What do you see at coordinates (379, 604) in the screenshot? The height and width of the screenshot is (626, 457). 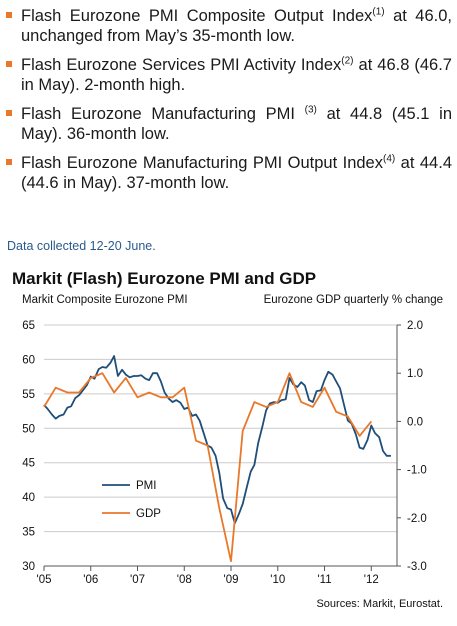 I see `sources-note: Sources: Markit, Eurostat.` at bounding box center [379, 604].